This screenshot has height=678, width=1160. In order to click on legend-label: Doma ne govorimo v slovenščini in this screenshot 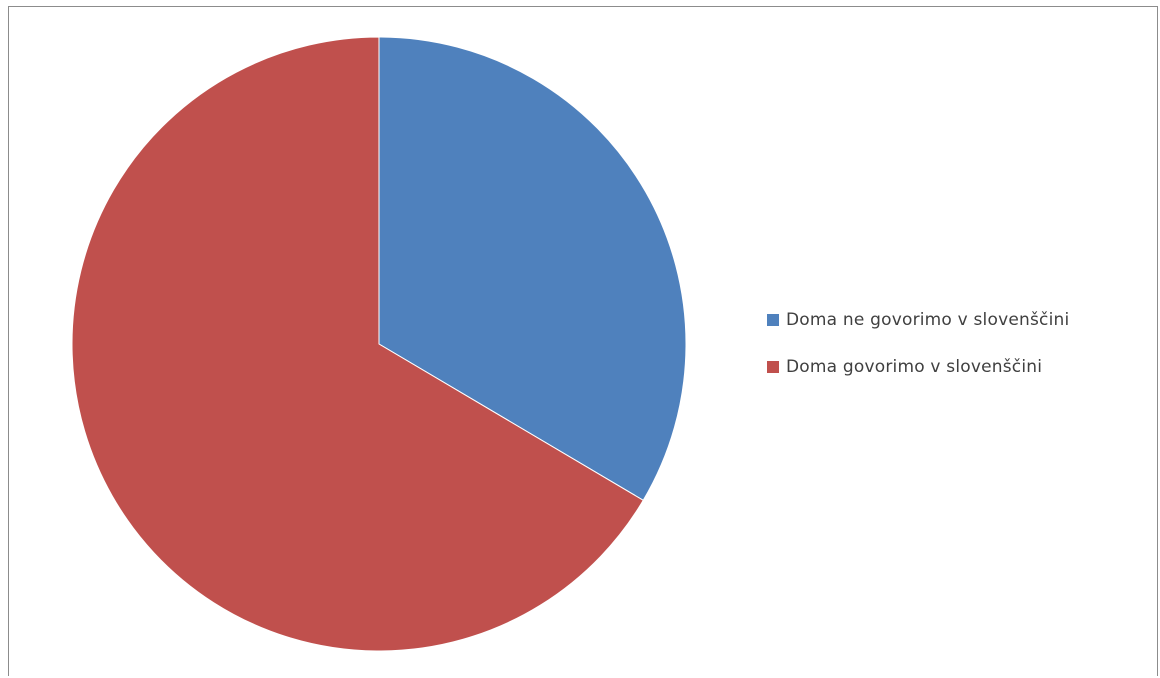, I will do `click(928, 319)`.